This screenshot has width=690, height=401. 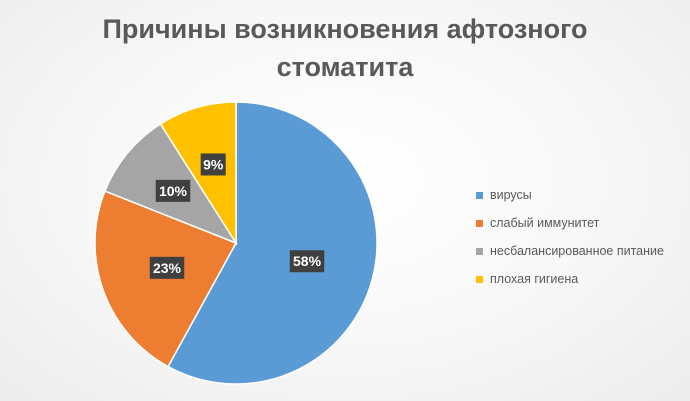 I want to click on legend-label: вирусы, so click(x=511, y=195).